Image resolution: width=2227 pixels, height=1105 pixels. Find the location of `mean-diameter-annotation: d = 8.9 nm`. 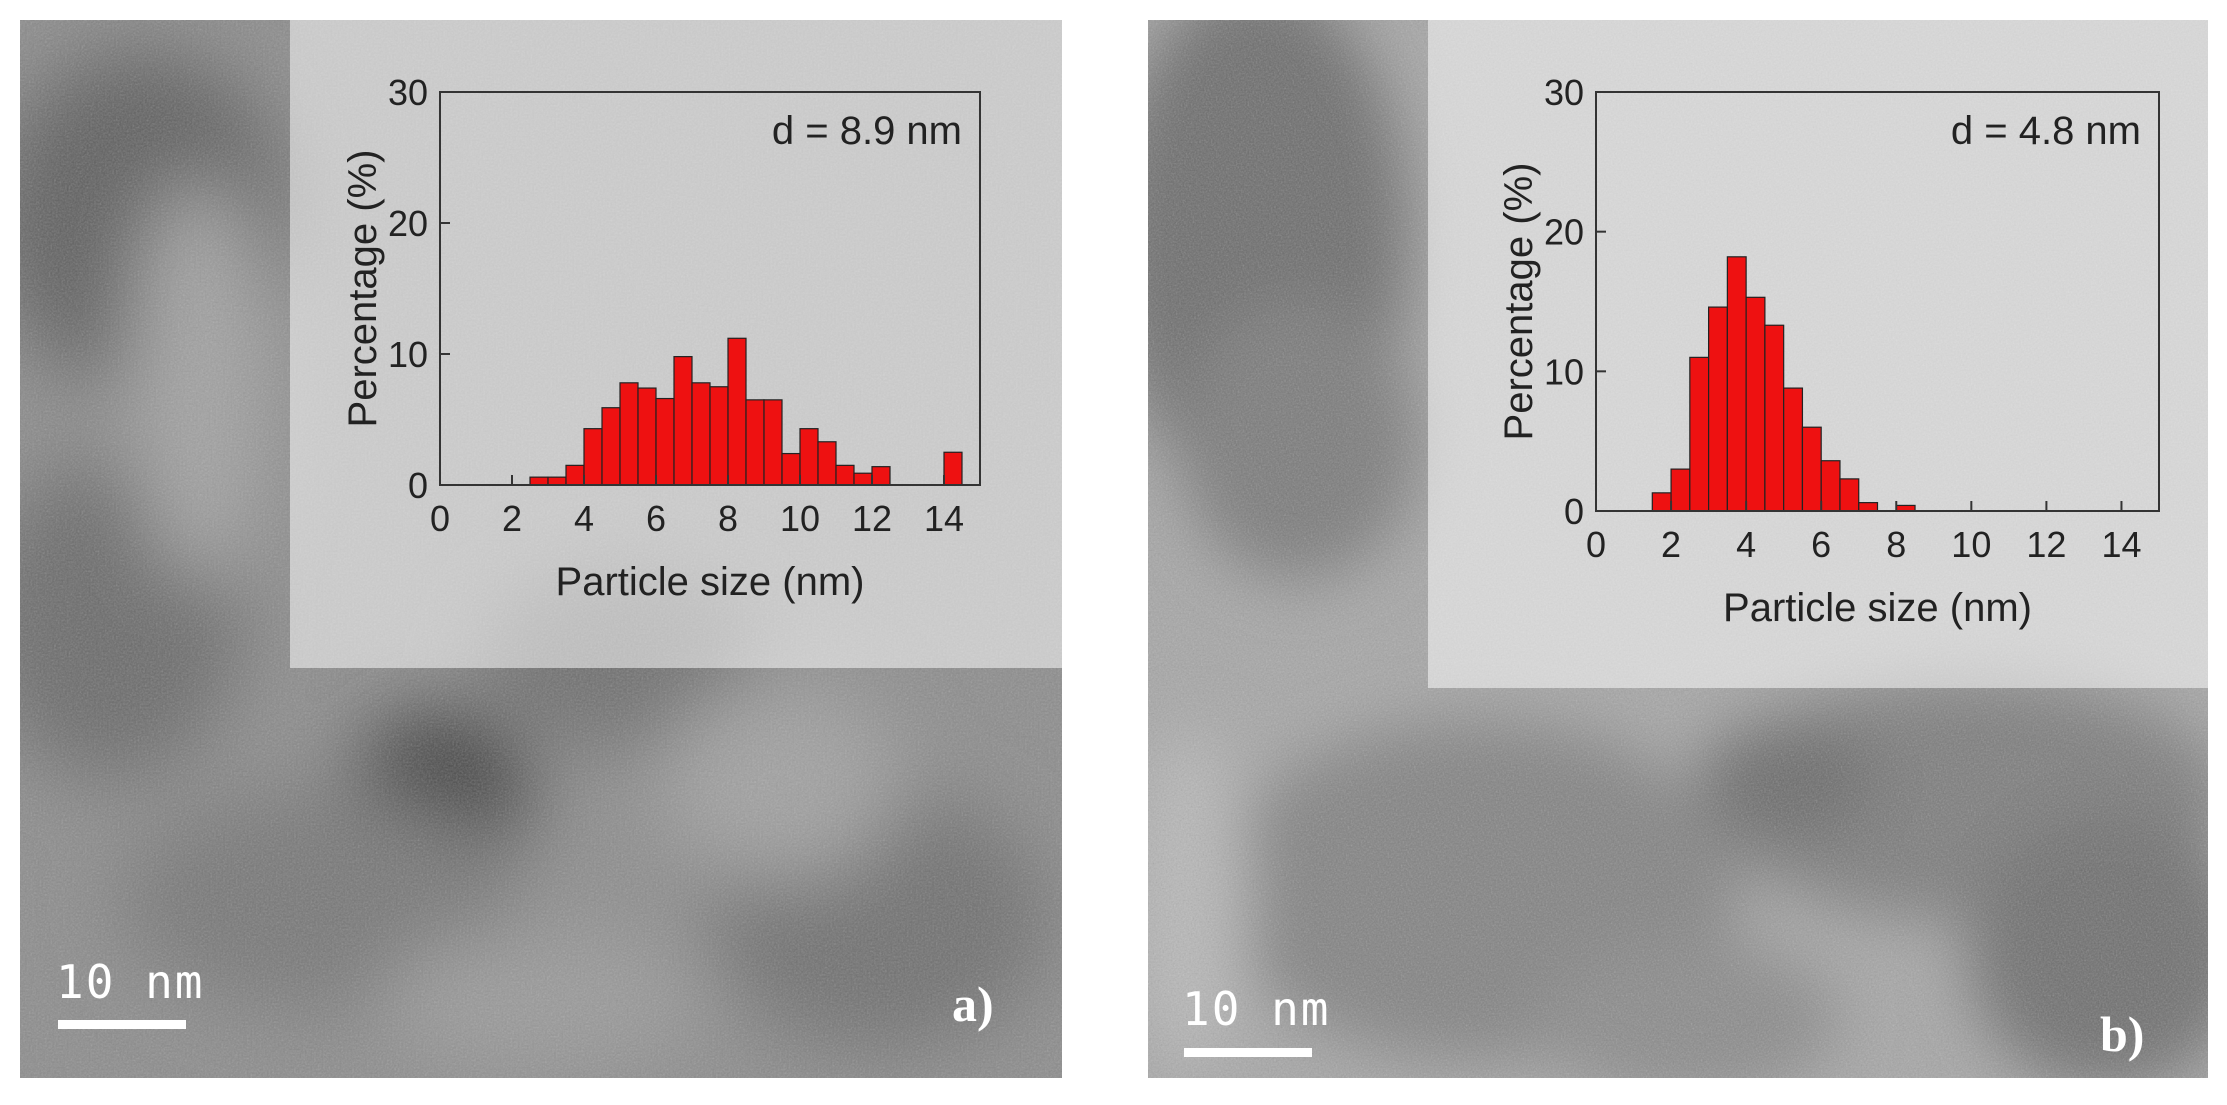

mean-diameter-annotation: d = 8.9 nm is located at coordinates (867, 131).